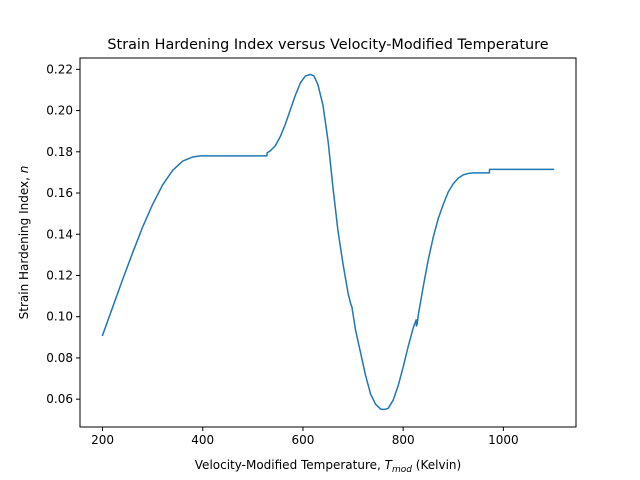 This screenshot has height=480, width=640. Describe the element at coordinates (24, 246) in the screenshot. I see `y-axis-label-main: Strain Hardening Index,` at that location.